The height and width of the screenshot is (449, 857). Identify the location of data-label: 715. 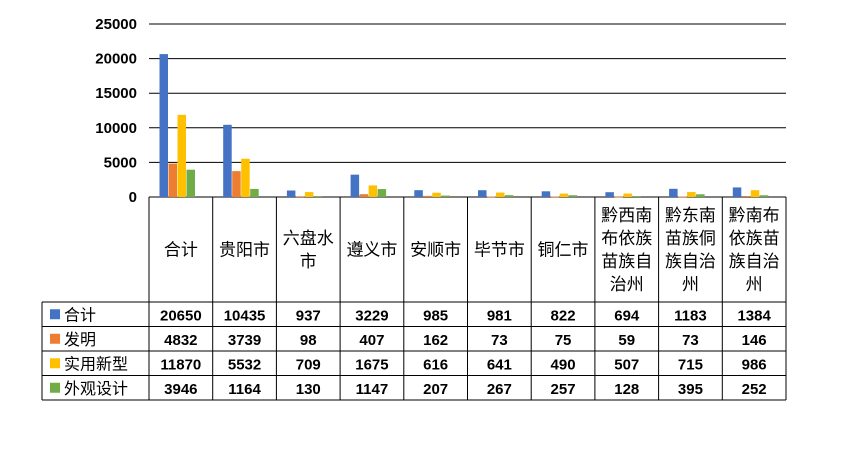
(690, 364).